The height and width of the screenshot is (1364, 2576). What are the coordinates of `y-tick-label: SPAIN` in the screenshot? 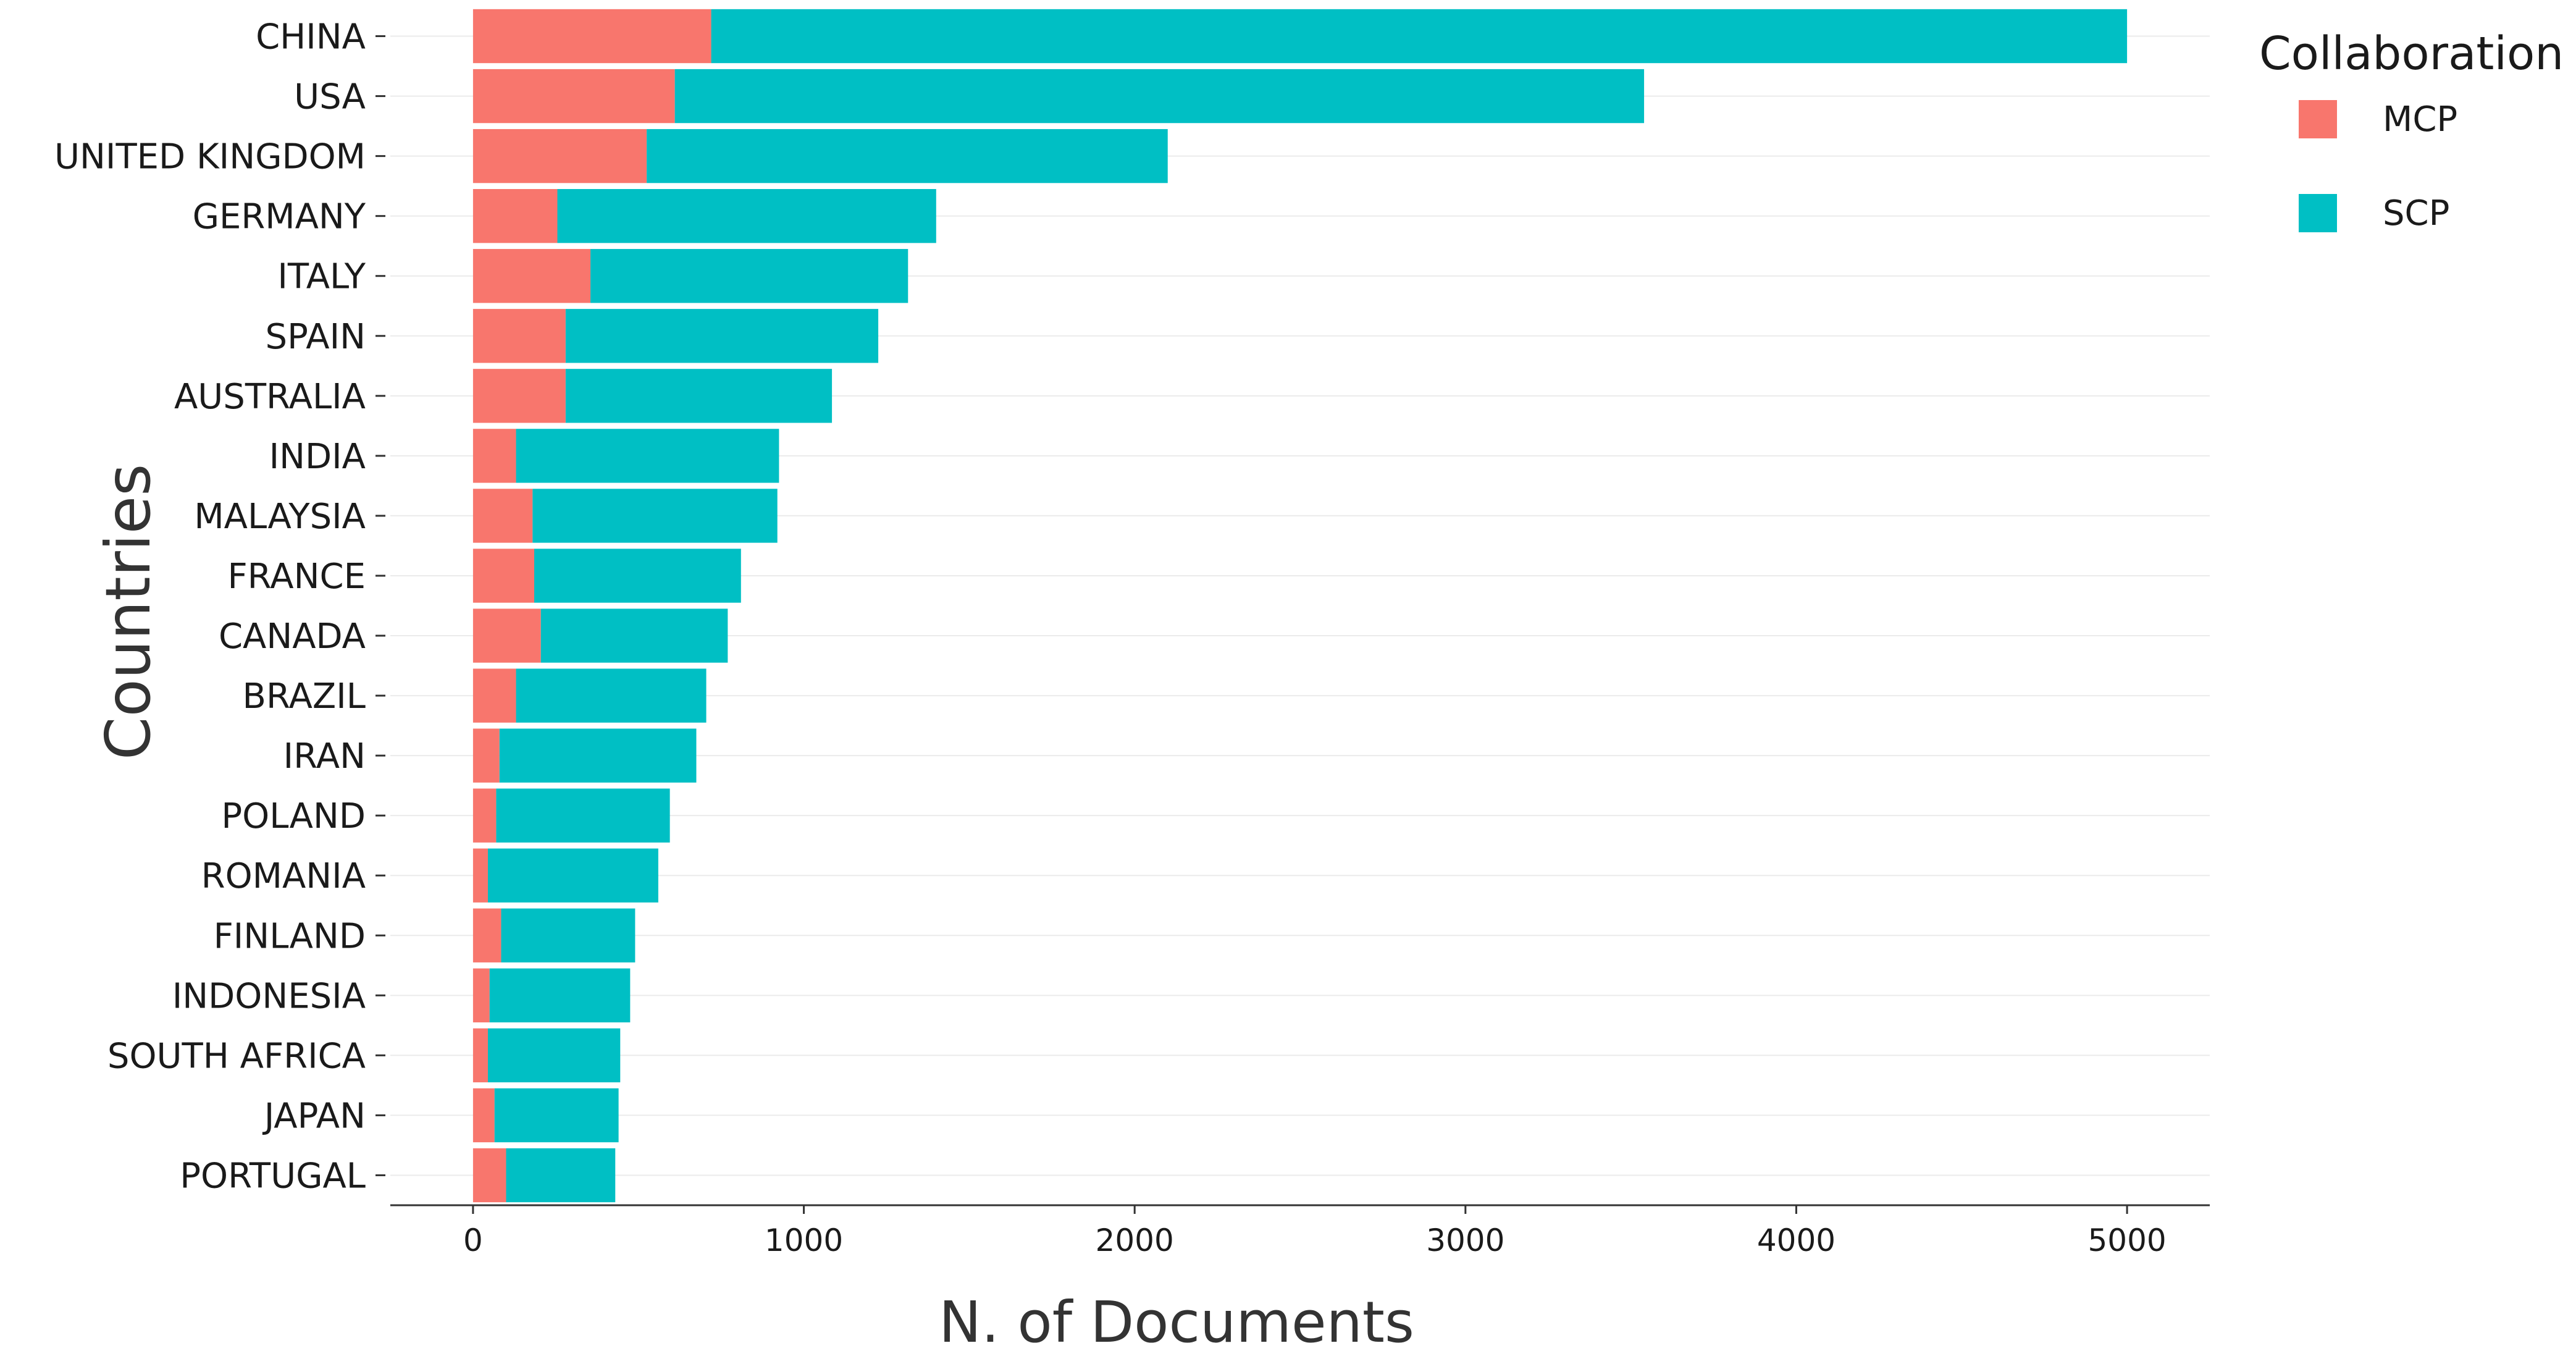 It's located at (316, 337).